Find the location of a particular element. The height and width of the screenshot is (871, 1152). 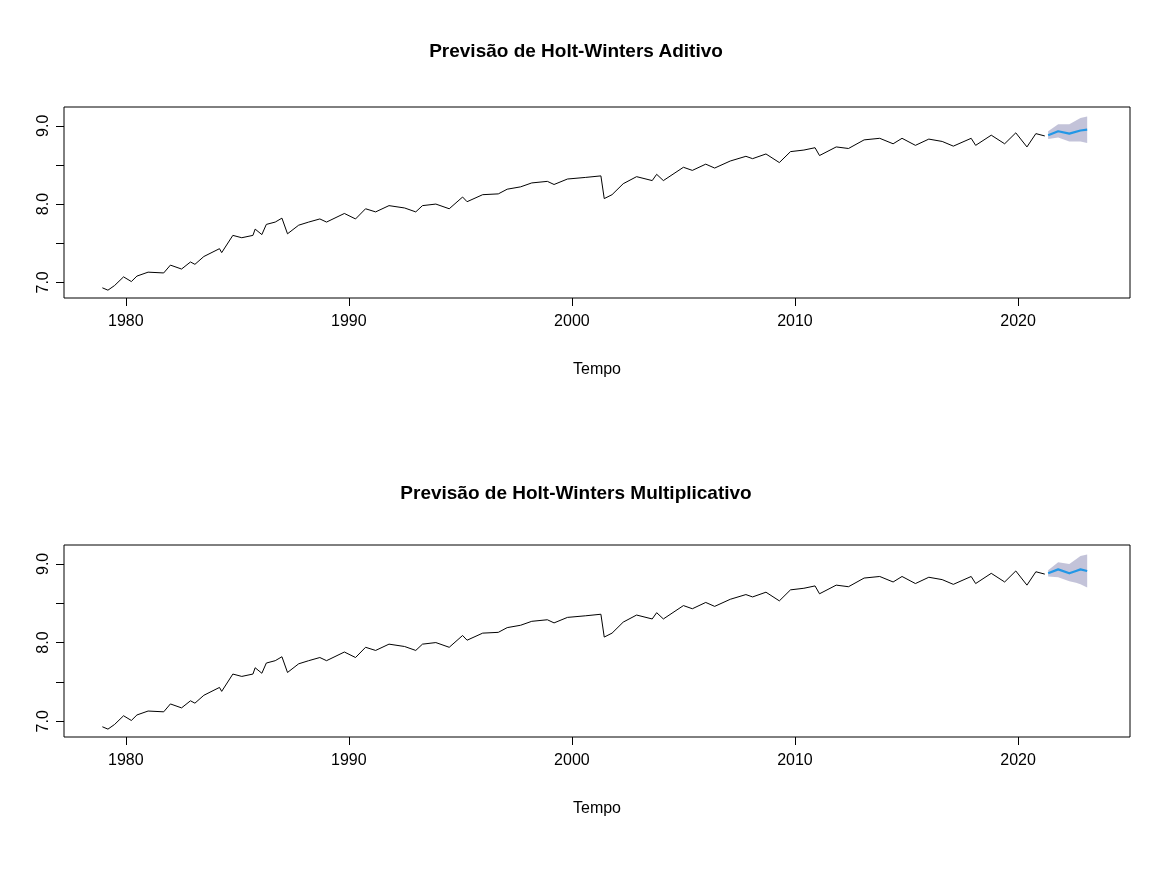

line-series is located at coordinates (573, 211).